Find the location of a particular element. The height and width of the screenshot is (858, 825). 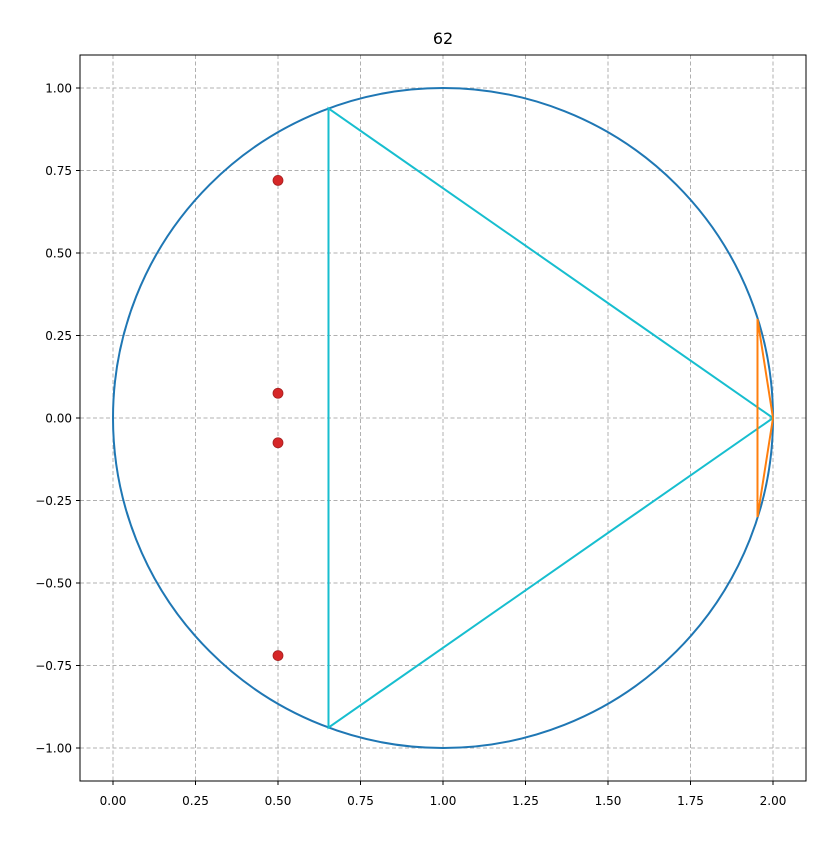

y-tick-label: −0.50 is located at coordinates (53, 584).